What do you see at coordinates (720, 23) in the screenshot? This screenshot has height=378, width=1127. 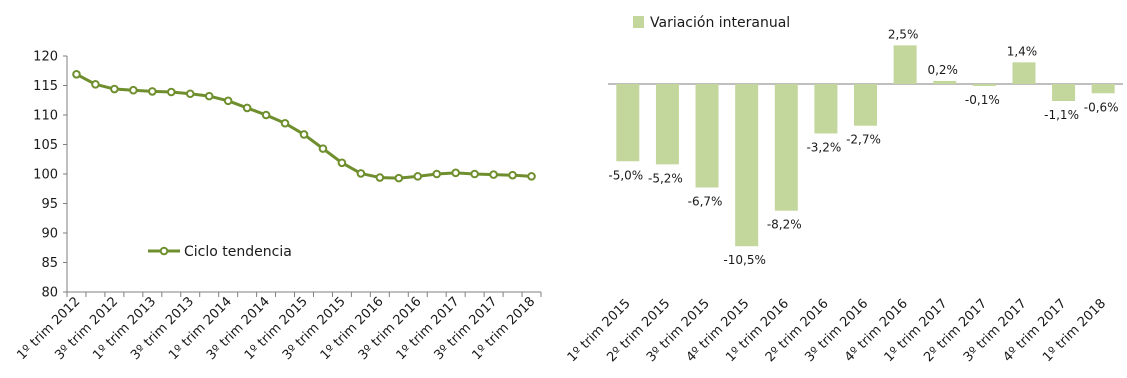 I see `legend-label: Variación interanual` at bounding box center [720, 23].